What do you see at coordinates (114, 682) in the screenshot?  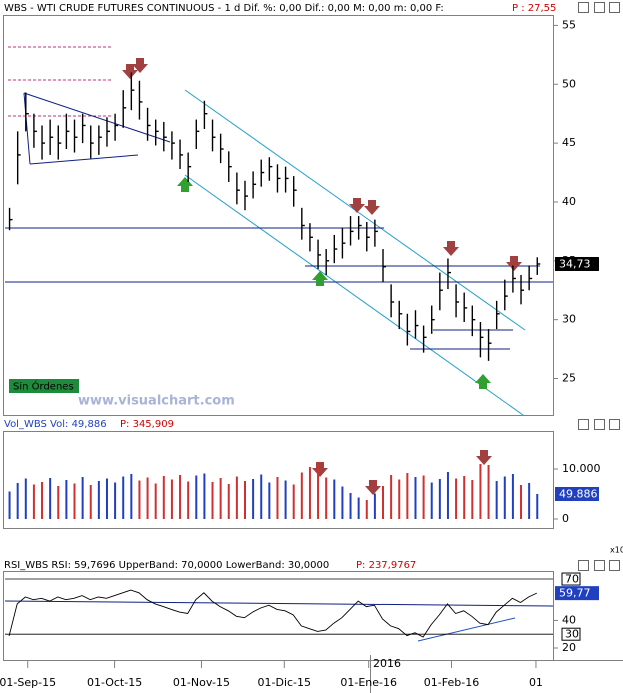 I see `x-tick-label: 01-Oct-15` at bounding box center [114, 682].